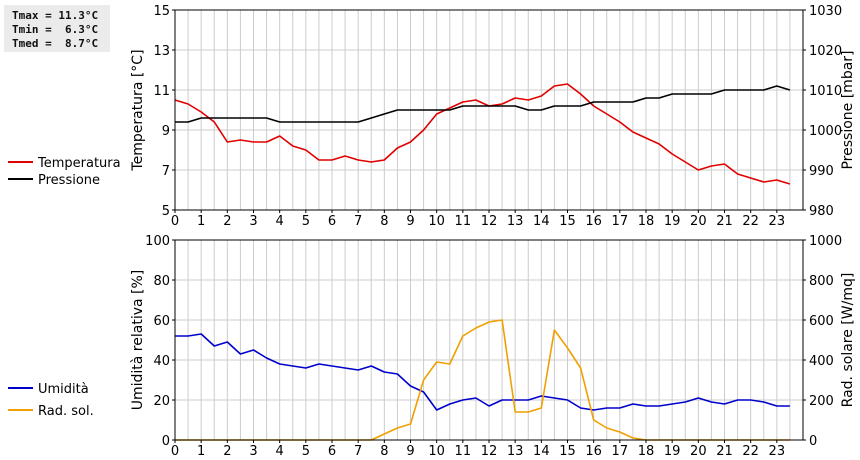  What do you see at coordinates (166, 171) in the screenshot?
I see `top-ytick-left: 7` at bounding box center [166, 171].